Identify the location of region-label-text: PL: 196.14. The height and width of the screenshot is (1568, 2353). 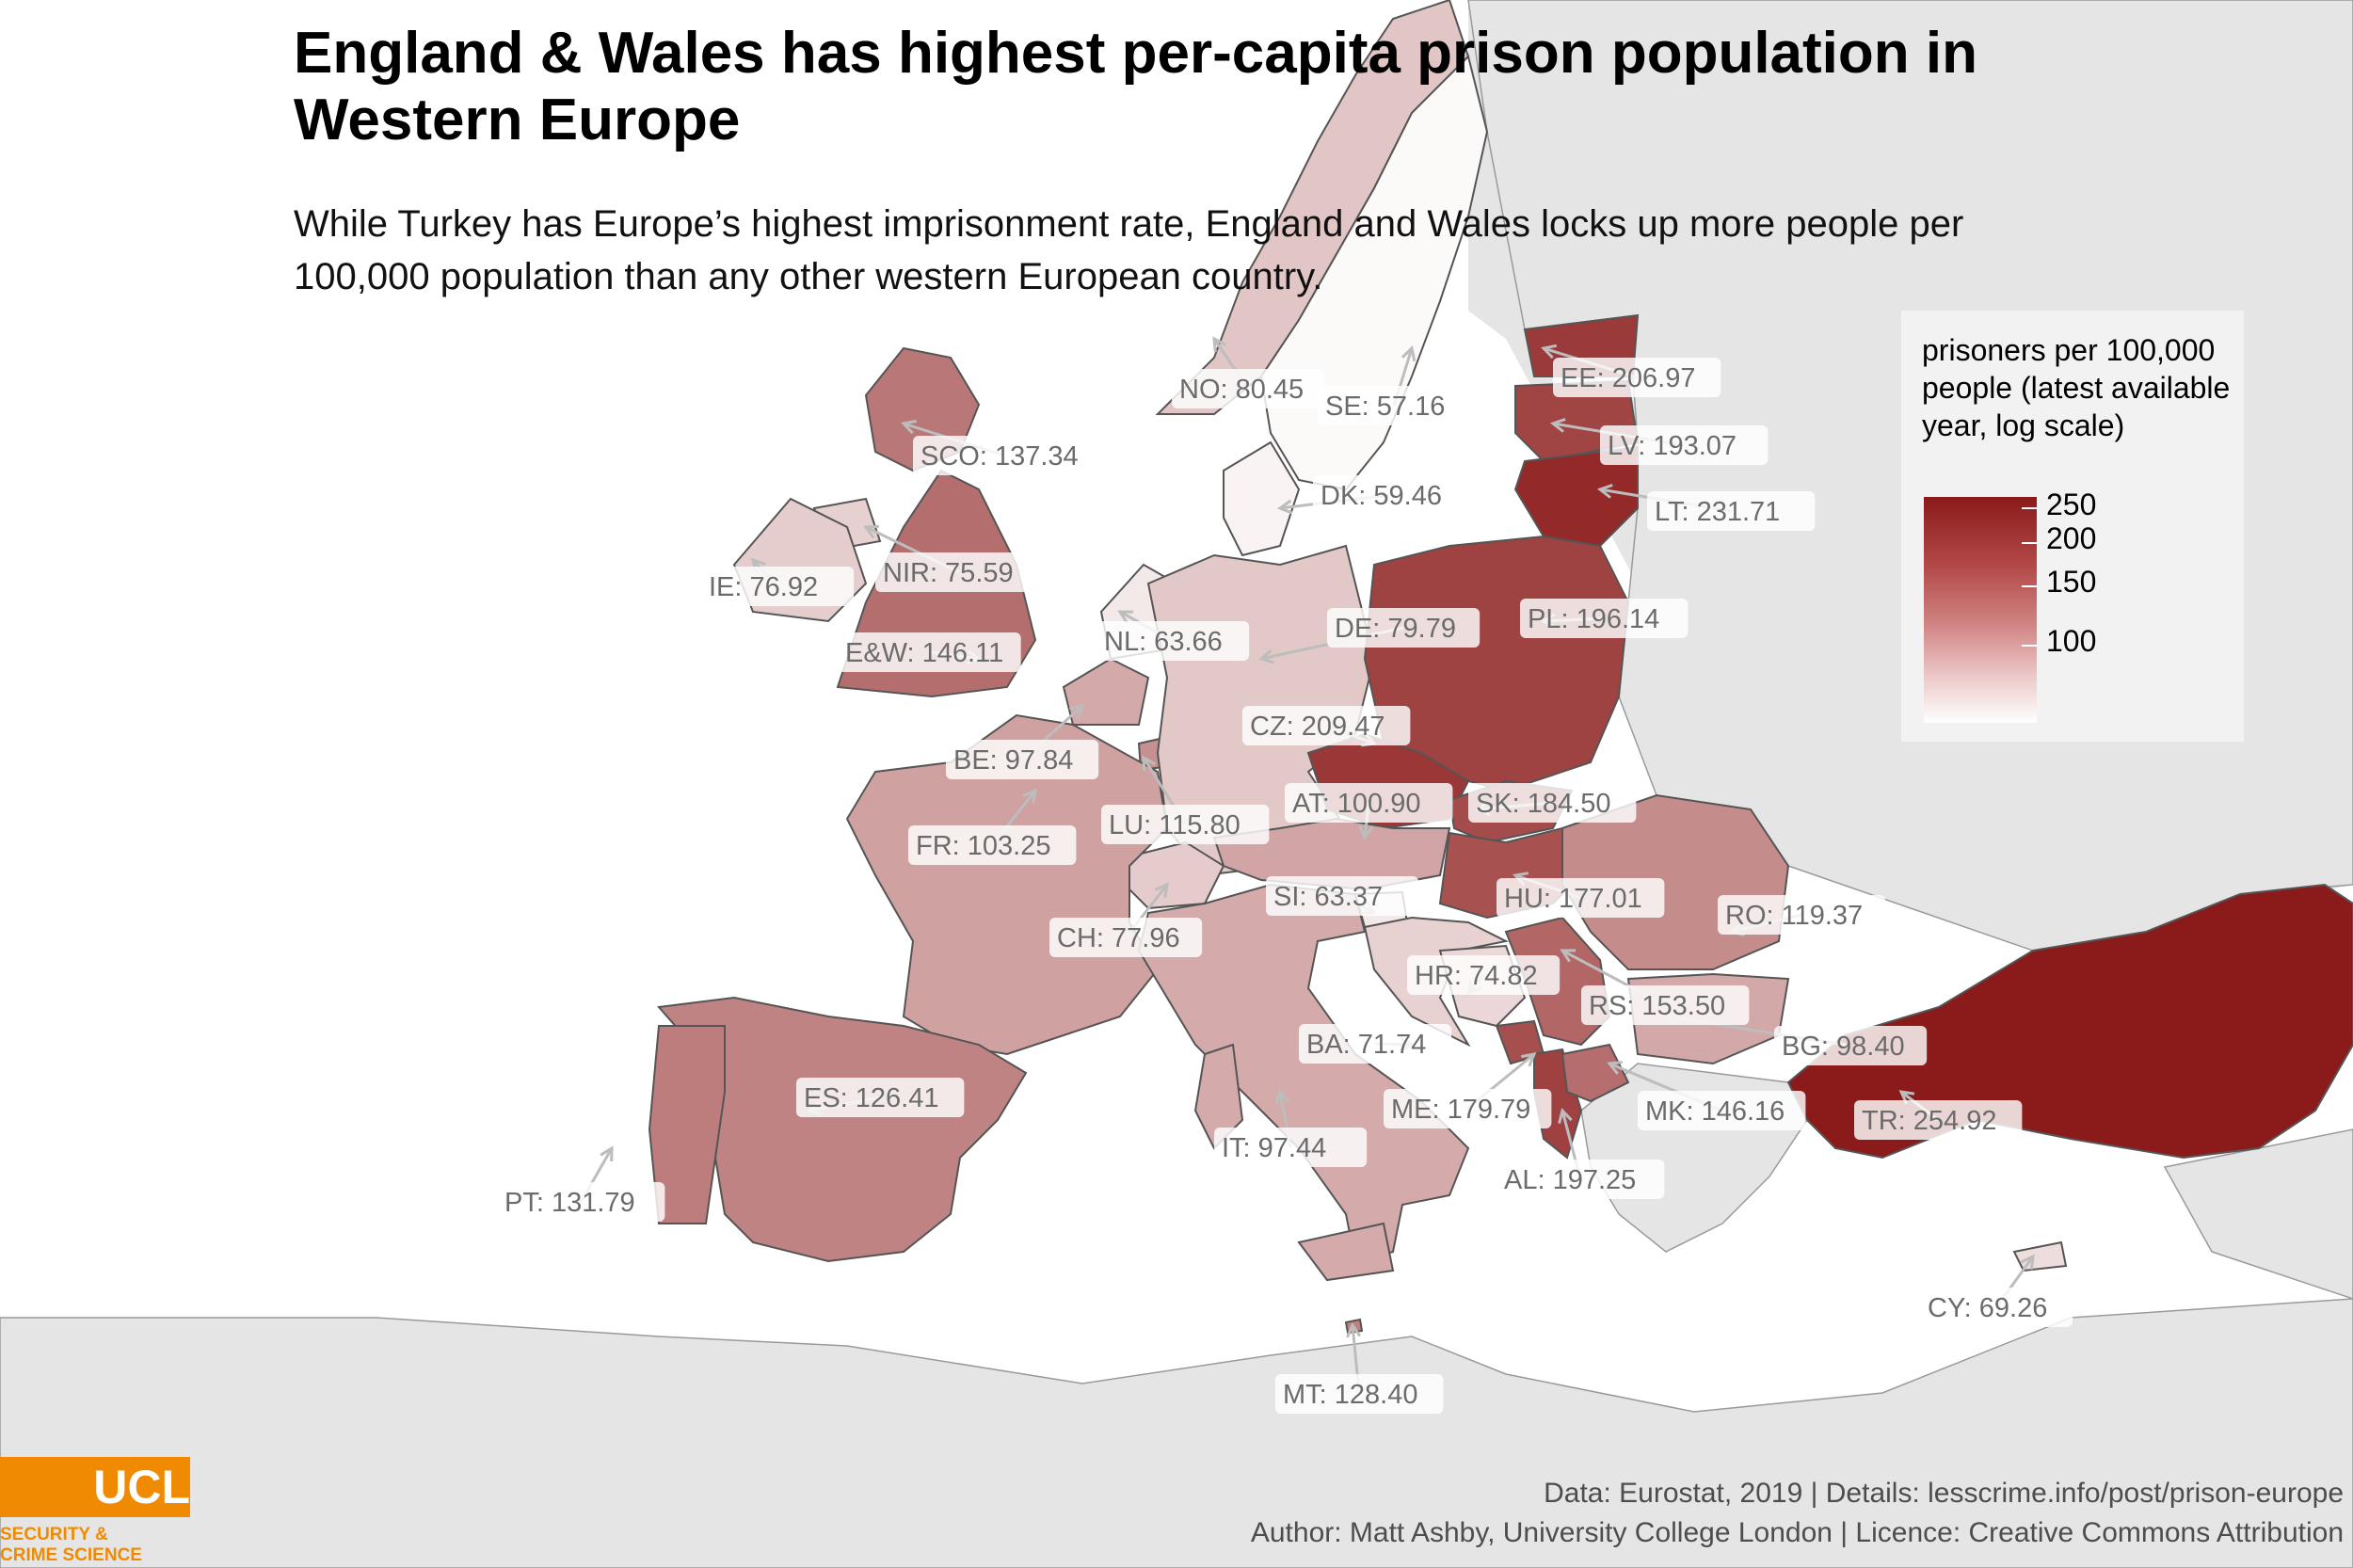
(1594, 619).